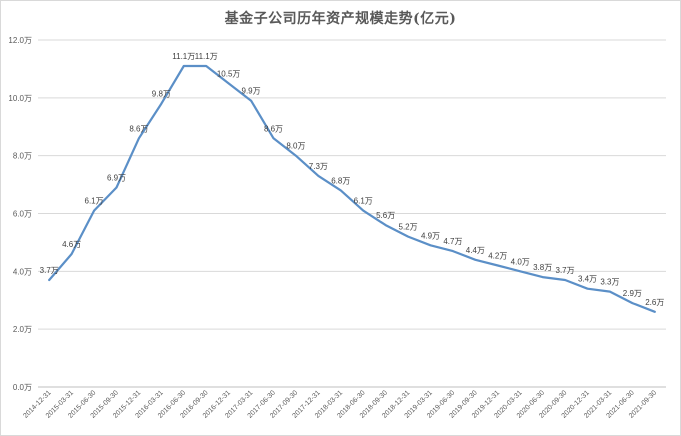 This screenshot has width=681, height=436. I want to click on y-tick-label: 8.0万, so click(22, 156).